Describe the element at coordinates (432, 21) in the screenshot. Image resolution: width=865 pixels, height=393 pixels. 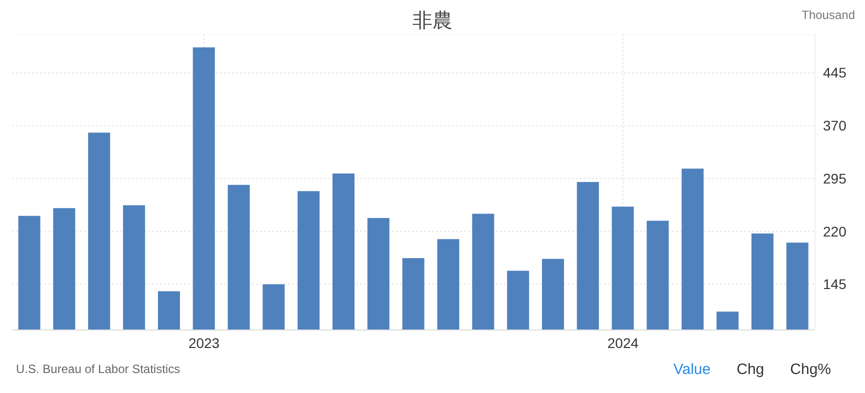
I see `chart-title: 非農` at that location.